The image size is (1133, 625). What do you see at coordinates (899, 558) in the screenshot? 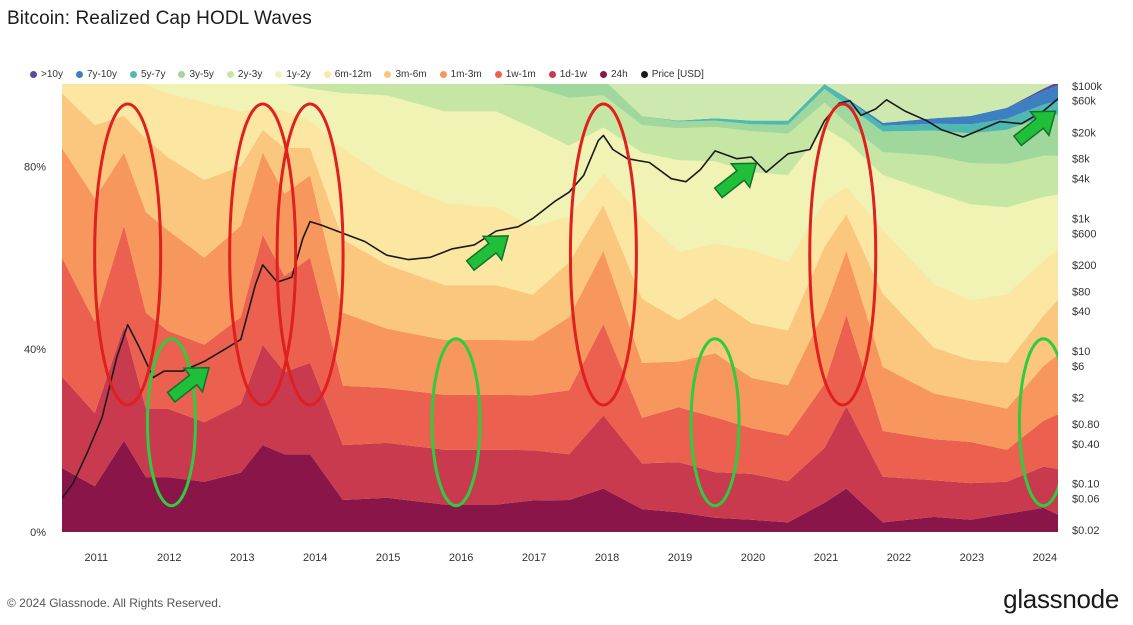
I see `x-tick-label: 2022` at bounding box center [899, 558].